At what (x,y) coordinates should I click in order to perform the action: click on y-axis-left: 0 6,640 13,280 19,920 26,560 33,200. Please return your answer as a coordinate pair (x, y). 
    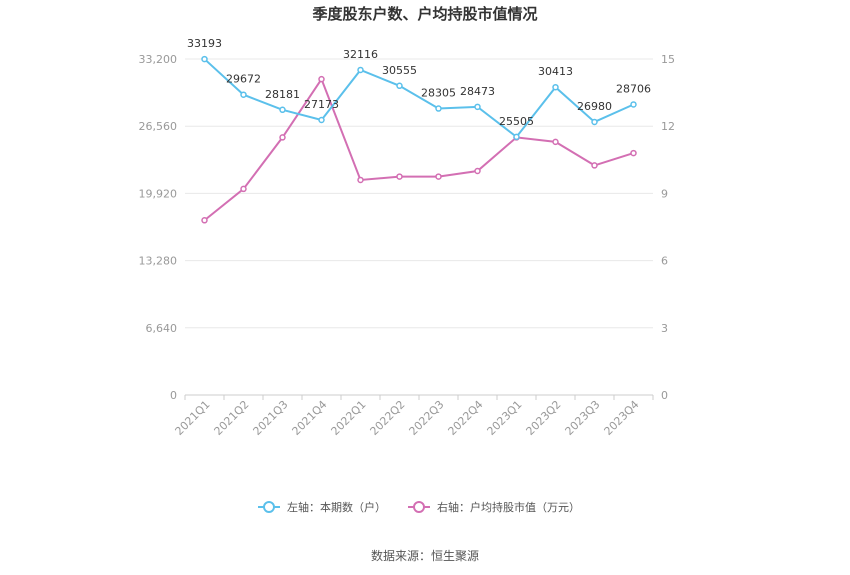
    Looking at the image, I should click on (158, 227).